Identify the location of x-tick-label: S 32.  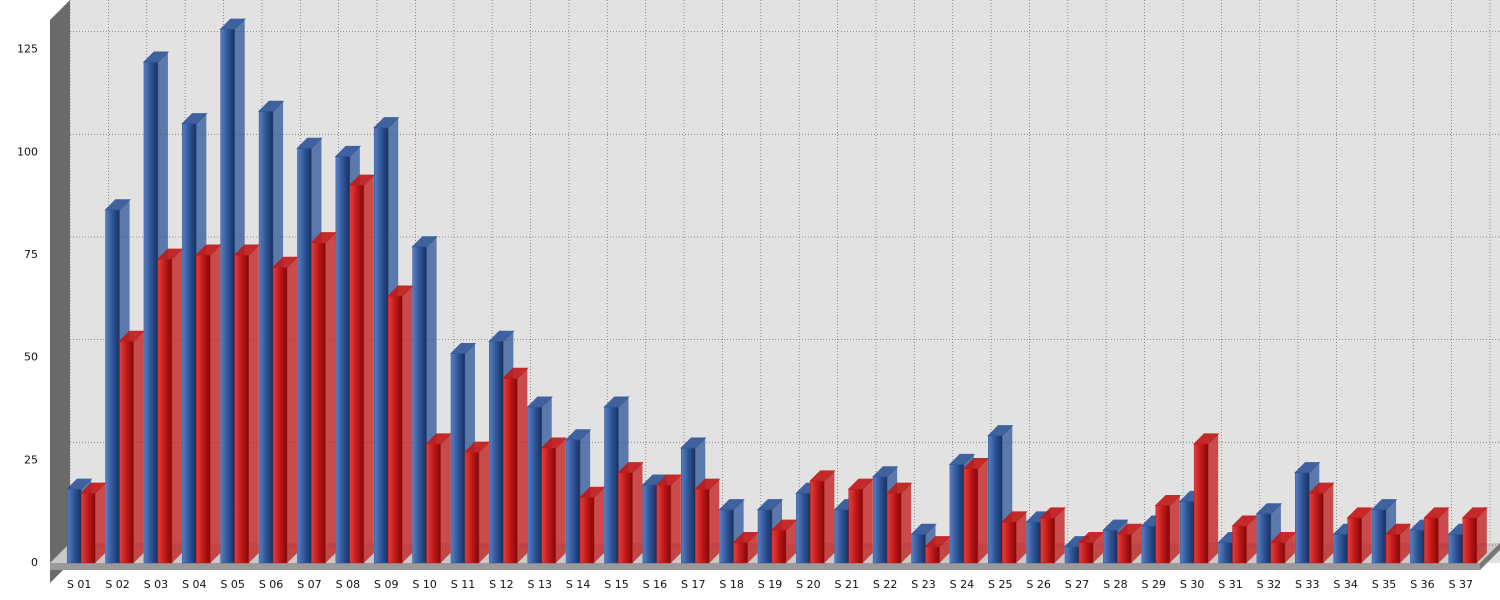
(1269, 584).